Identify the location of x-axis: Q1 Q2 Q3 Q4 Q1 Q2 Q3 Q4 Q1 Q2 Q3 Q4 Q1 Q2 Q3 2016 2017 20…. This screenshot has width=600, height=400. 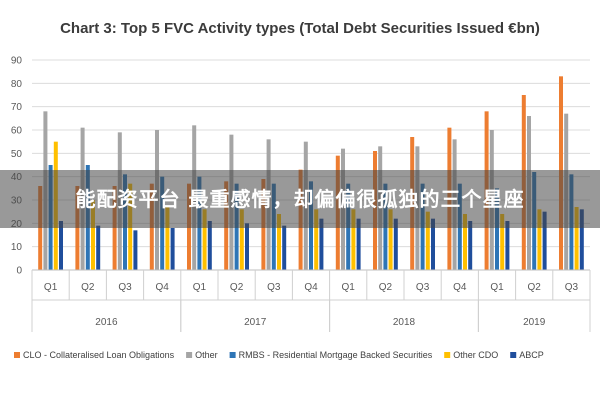
(311, 300).